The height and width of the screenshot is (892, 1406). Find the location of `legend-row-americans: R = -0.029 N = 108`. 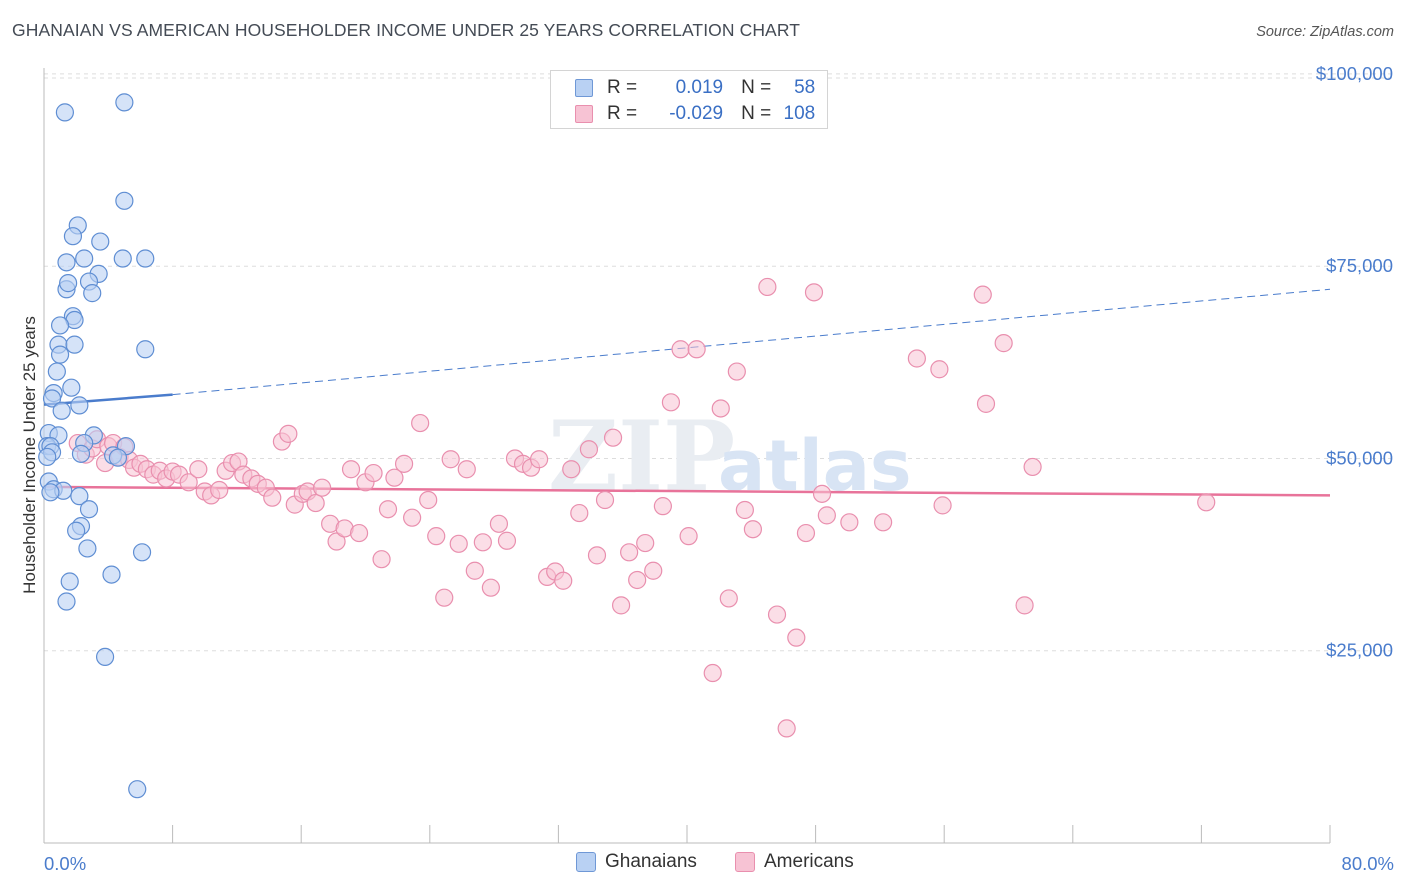

legend-row-americans: R = -0.029 N = 108 is located at coordinates (695, 114).